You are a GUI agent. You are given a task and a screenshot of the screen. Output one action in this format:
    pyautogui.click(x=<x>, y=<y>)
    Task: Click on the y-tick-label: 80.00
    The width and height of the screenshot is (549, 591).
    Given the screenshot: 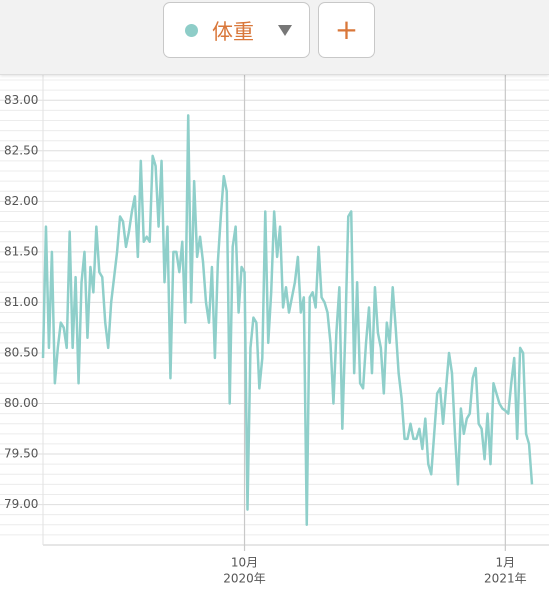 What is the action you would take?
    pyautogui.click(x=21, y=403)
    